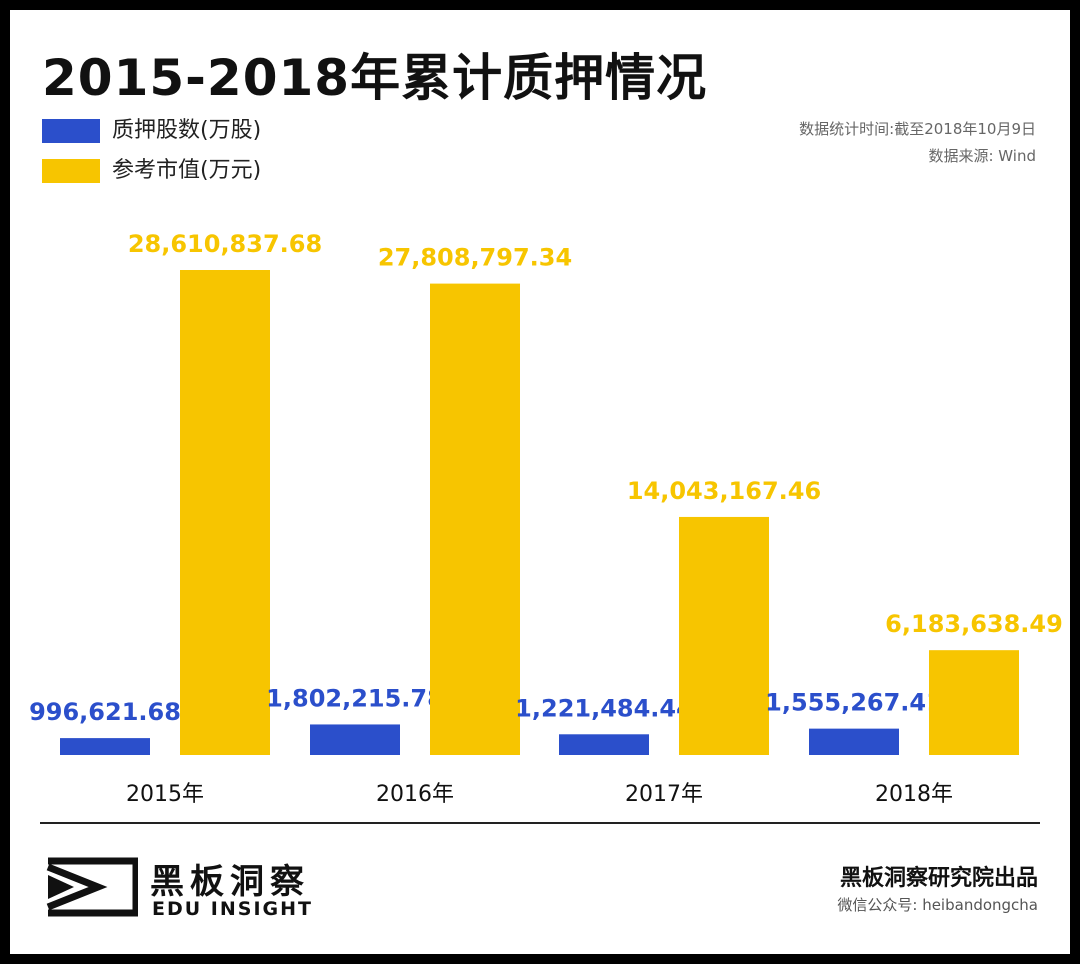  I want to click on legend-swatch-shares, so click(71, 131).